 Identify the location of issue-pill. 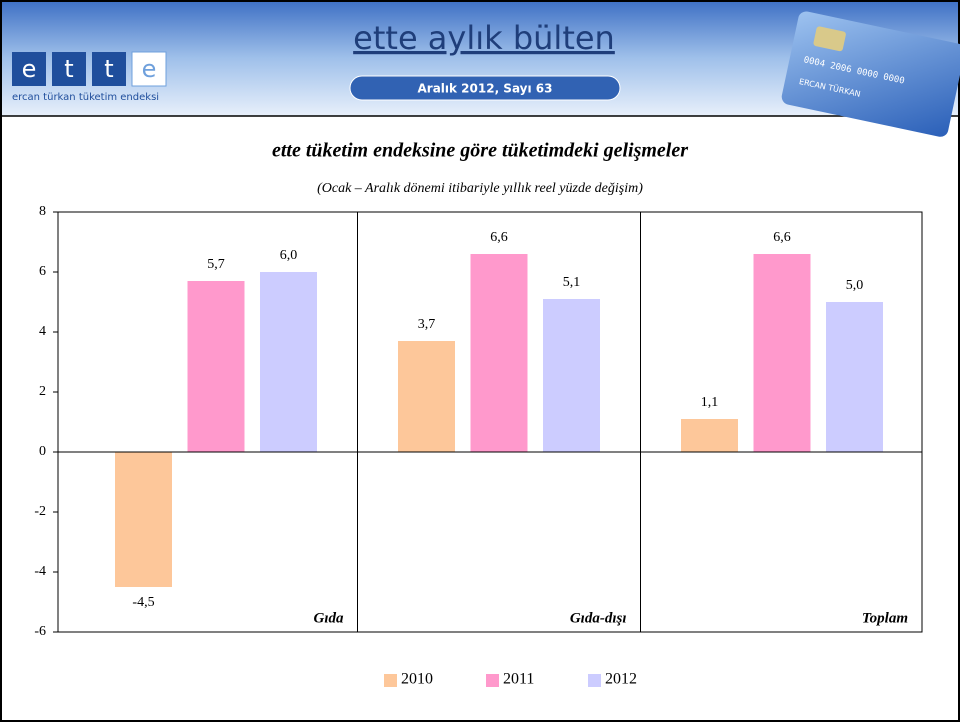
(485, 88).